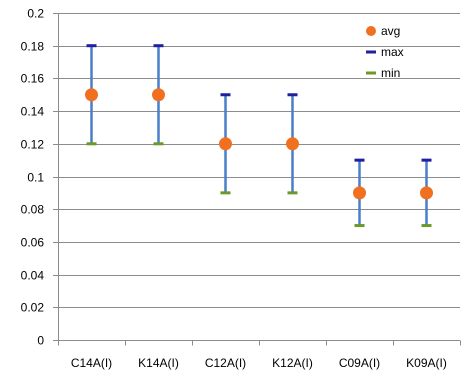 The width and height of the screenshot is (467, 379). I want to click on y-tick-label: 0.12, so click(33, 145).